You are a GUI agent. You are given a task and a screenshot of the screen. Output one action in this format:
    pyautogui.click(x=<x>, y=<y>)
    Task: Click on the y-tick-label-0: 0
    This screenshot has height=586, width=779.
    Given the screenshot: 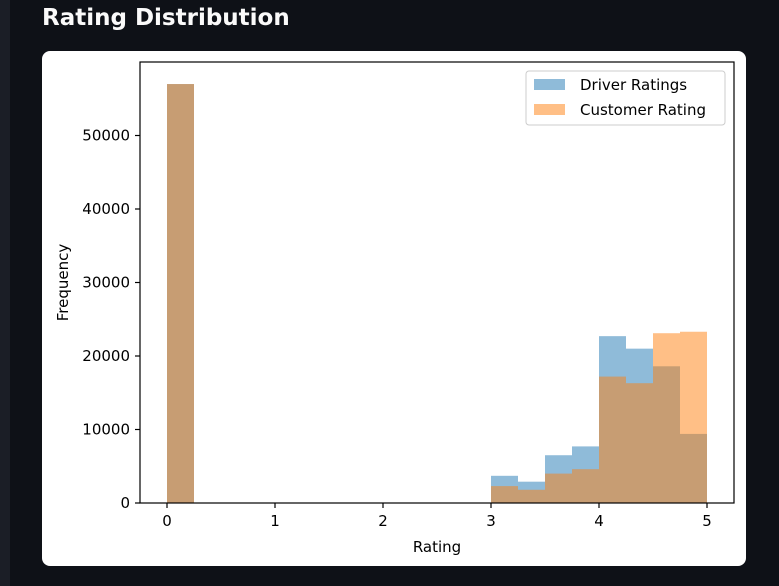 What is the action you would take?
    pyautogui.click(x=125, y=503)
    